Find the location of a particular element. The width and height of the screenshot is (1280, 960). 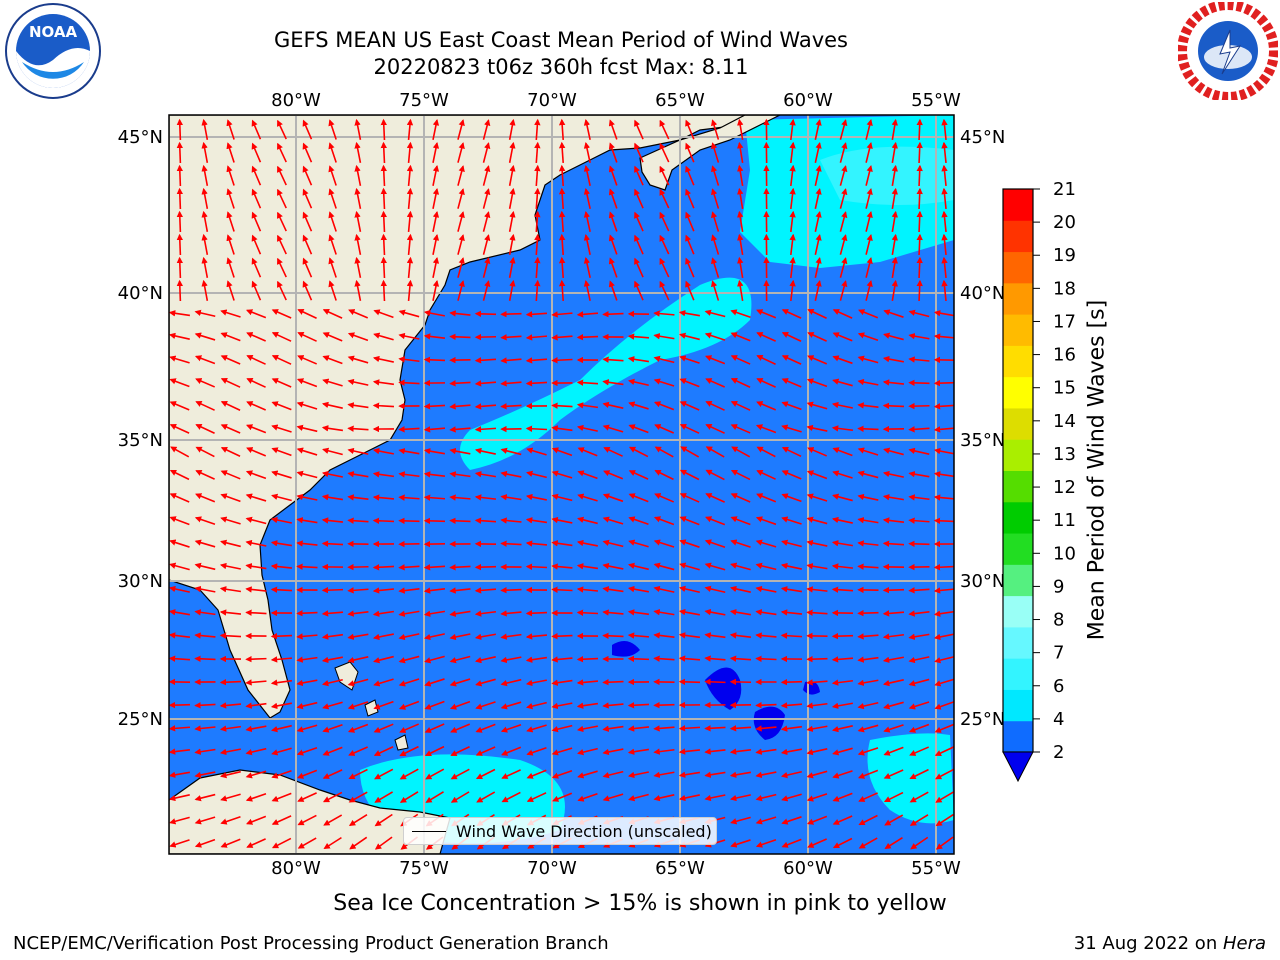

colorbar-tick-label: 7 is located at coordinates (1058, 653).